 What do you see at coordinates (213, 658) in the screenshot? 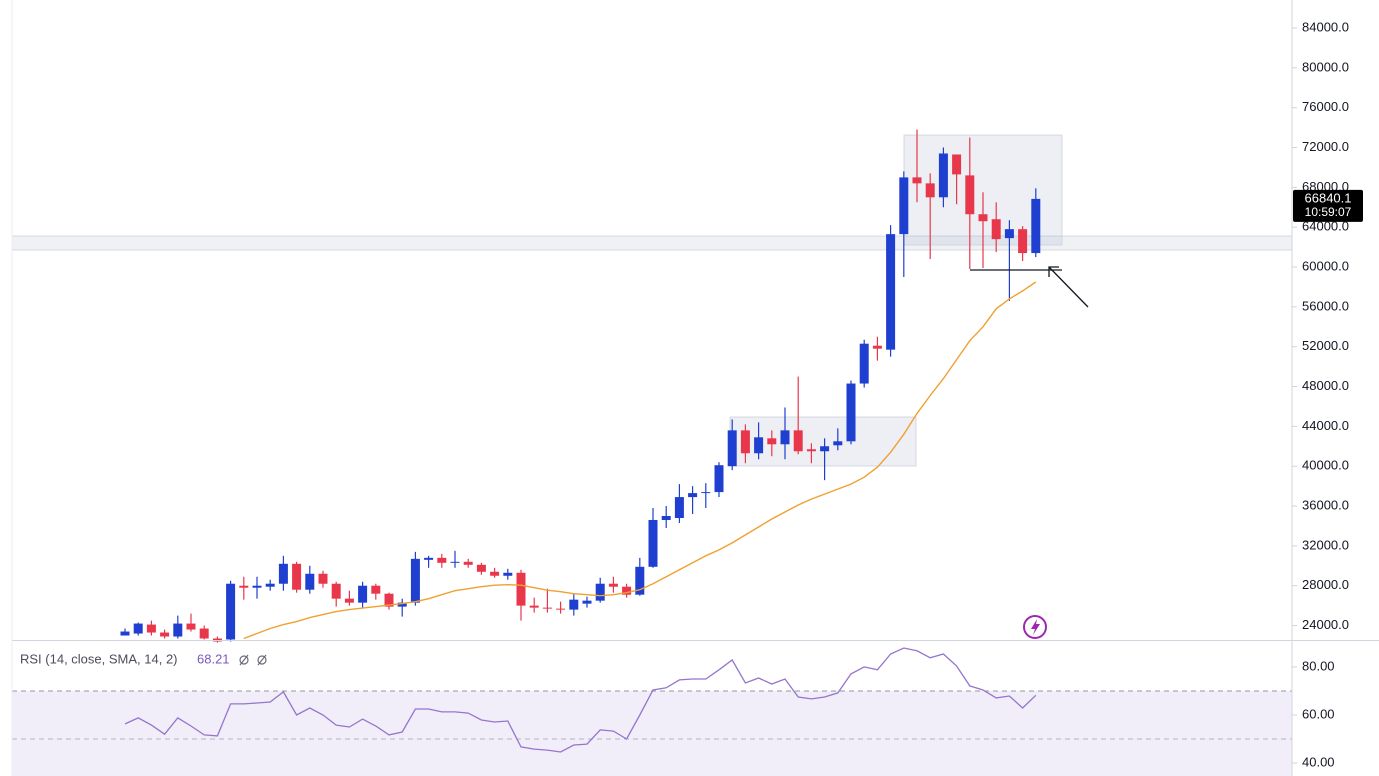
I see `indicator-value: 68.21` at bounding box center [213, 658].